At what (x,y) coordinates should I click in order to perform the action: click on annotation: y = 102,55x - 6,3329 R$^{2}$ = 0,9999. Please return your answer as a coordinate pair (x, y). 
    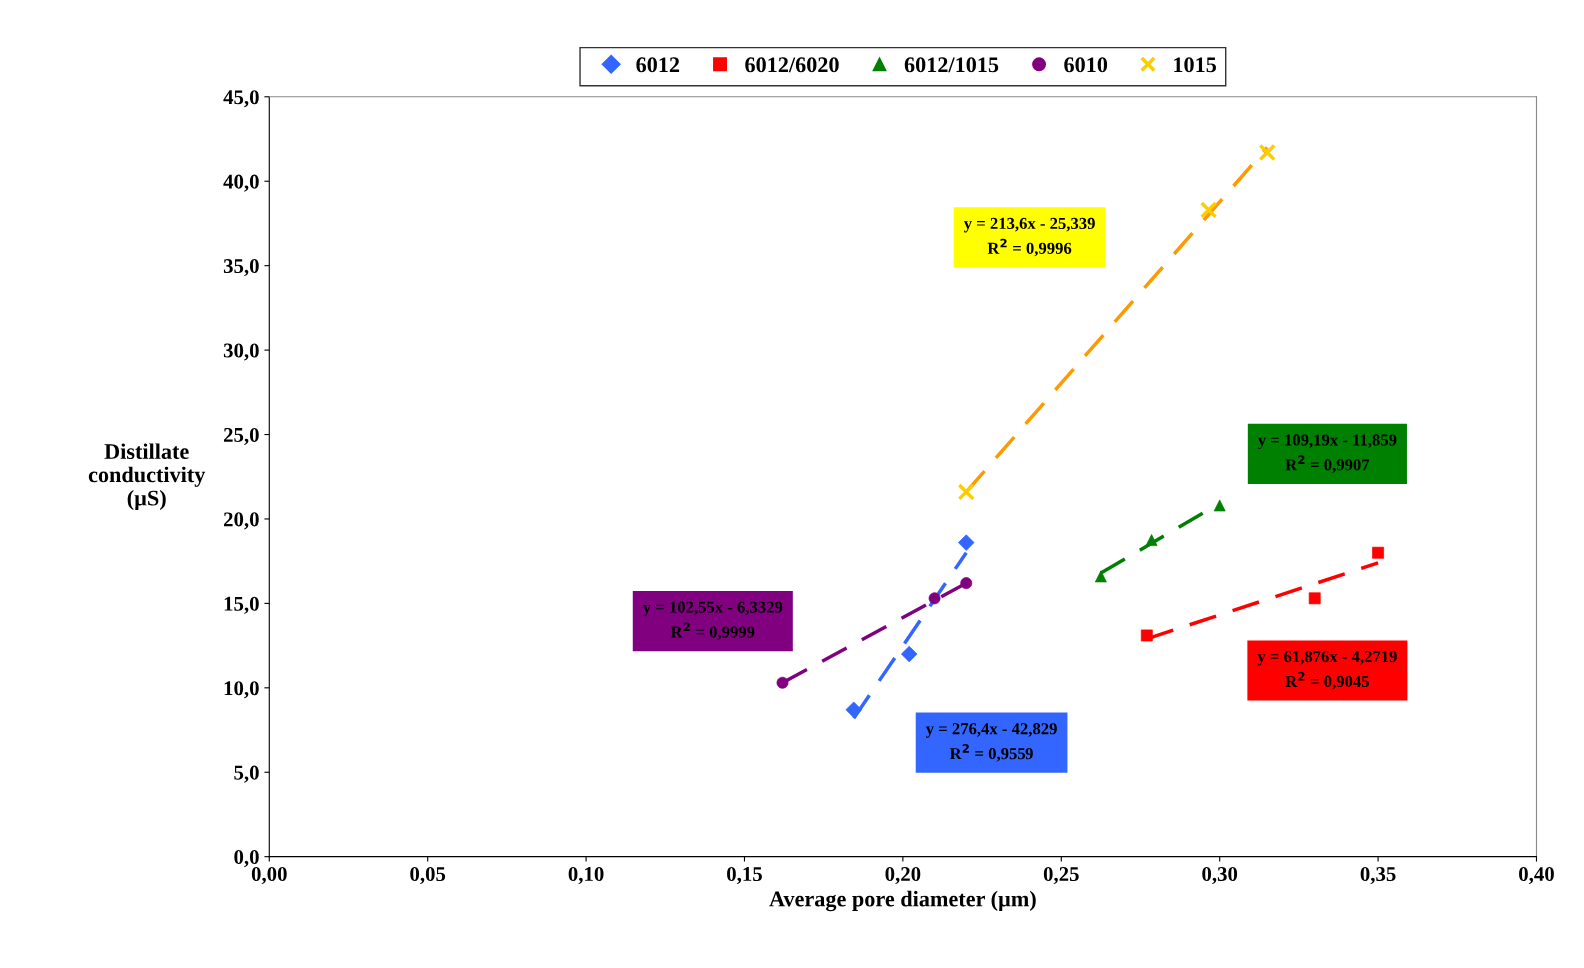
    Looking at the image, I should click on (712, 621).